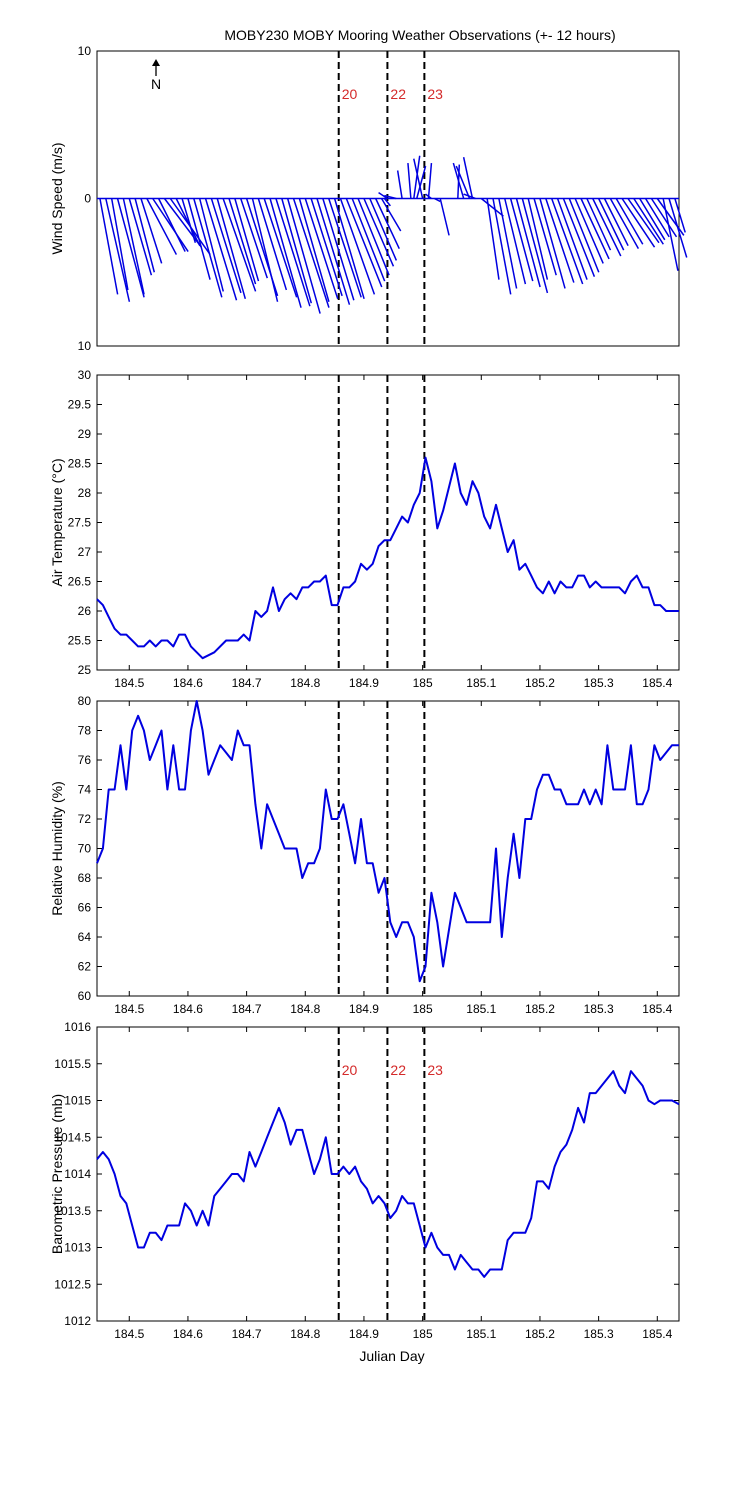 This screenshot has height=1500, width=750. I want to click on y-axis-label: Wind Speed (m/s), so click(57, 198).